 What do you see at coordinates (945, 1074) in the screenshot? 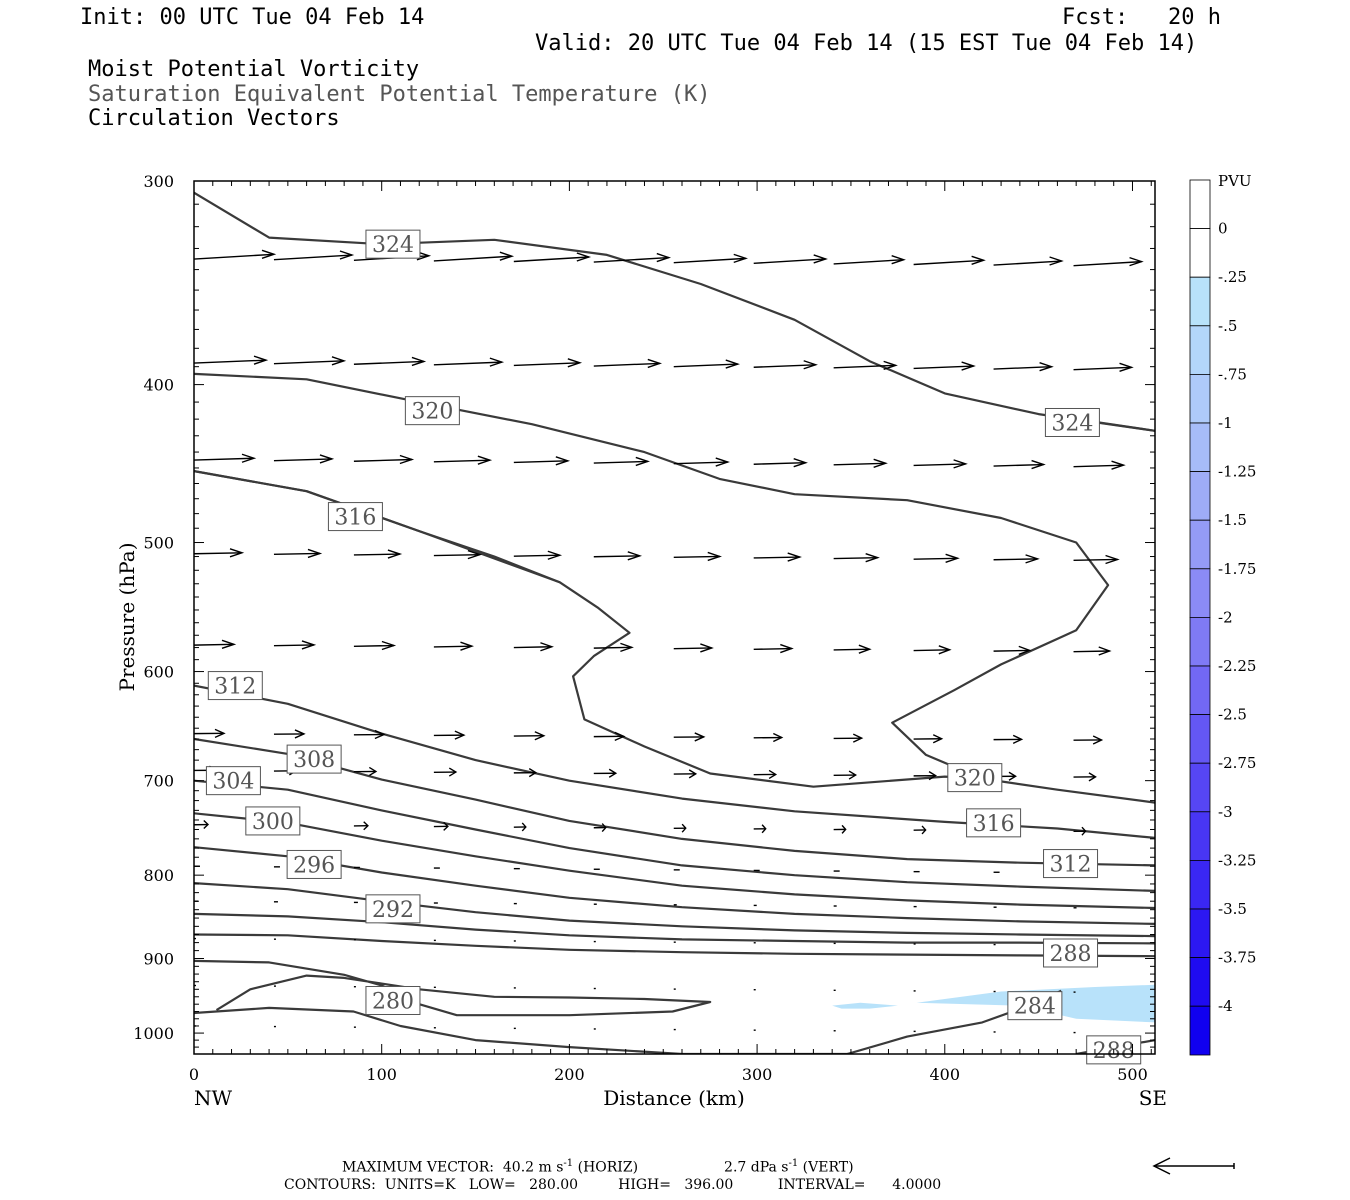
I see `x-tick-label: 400` at bounding box center [945, 1074].